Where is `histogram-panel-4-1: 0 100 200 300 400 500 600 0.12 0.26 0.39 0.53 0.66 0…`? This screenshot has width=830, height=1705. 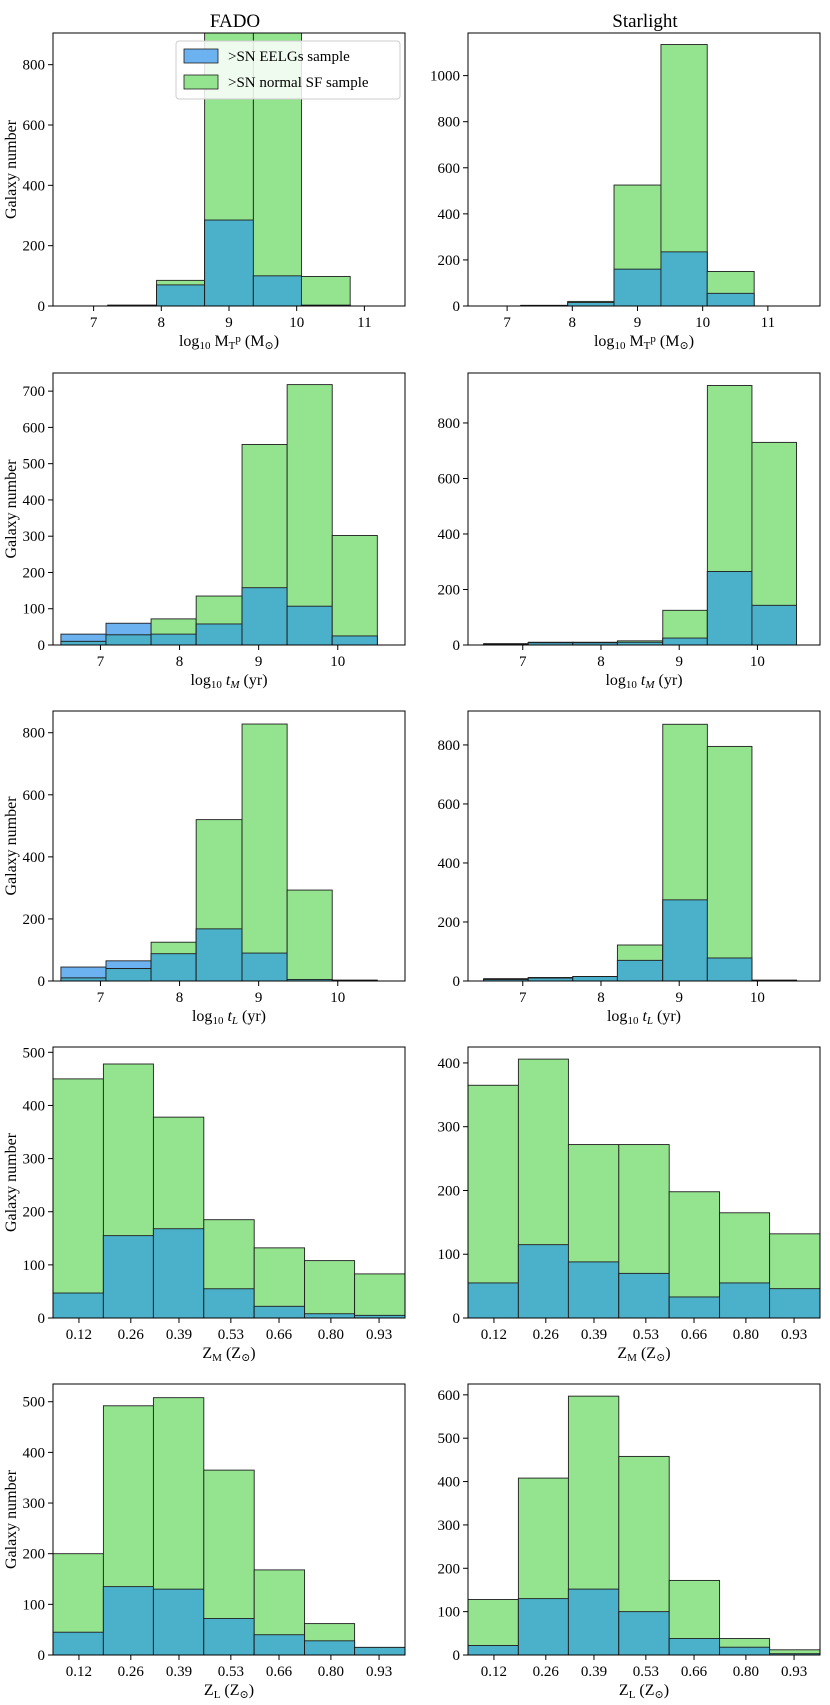
histogram-panel-4-1: 0 100 200 300 400 500 600 0.12 0.26 0.39 0.53 0.66 0… is located at coordinates (629, 1542).